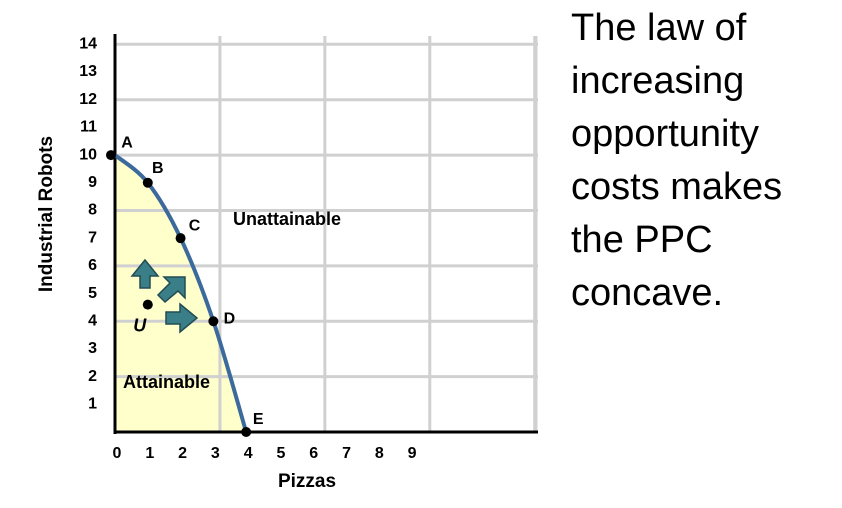  Describe the element at coordinates (412, 453) in the screenshot. I see `x-tick-label: 9` at that location.